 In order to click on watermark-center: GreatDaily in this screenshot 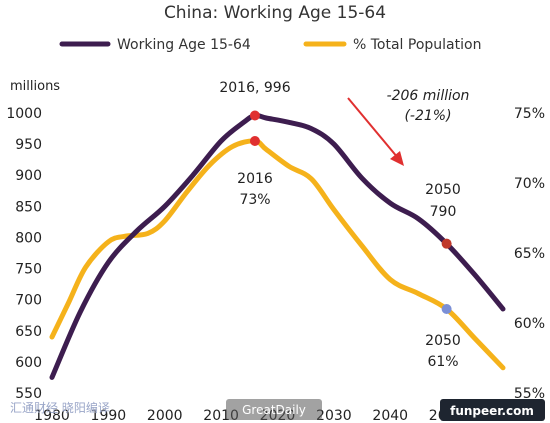, I will do `click(274, 410)`.